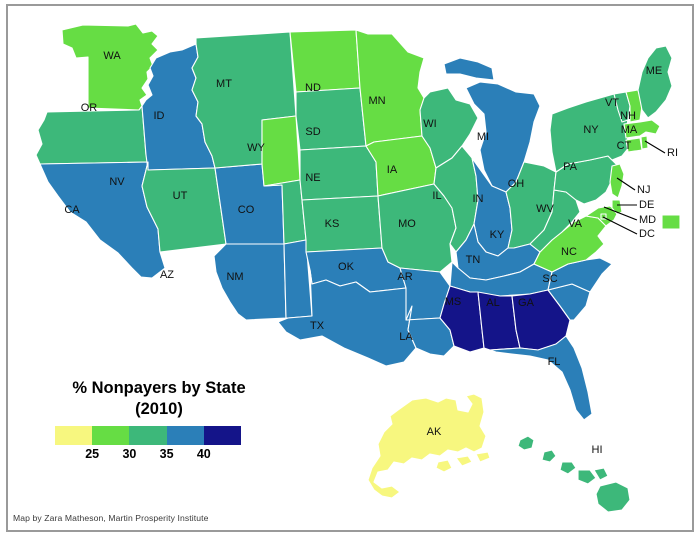 The height and width of the screenshot is (541, 700). I want to click on state-KS, so click(342, 224).